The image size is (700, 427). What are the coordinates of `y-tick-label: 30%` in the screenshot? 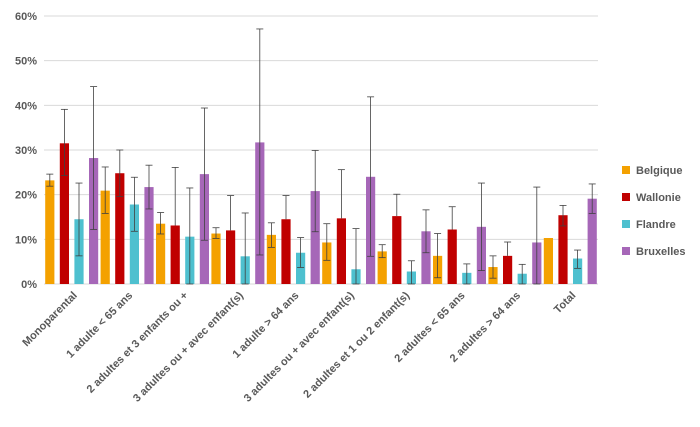 It's located at (26, 151).